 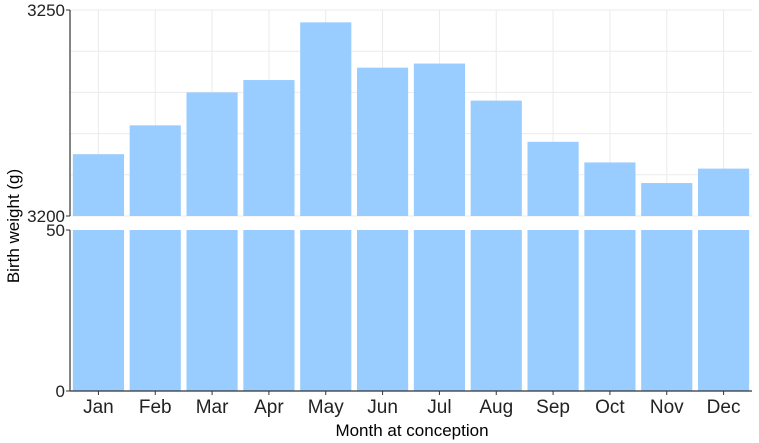 What do you see at coordinates (667, 199) in the screenshot?
I see `bar-upper-nov` at bounding box center [667, 199].